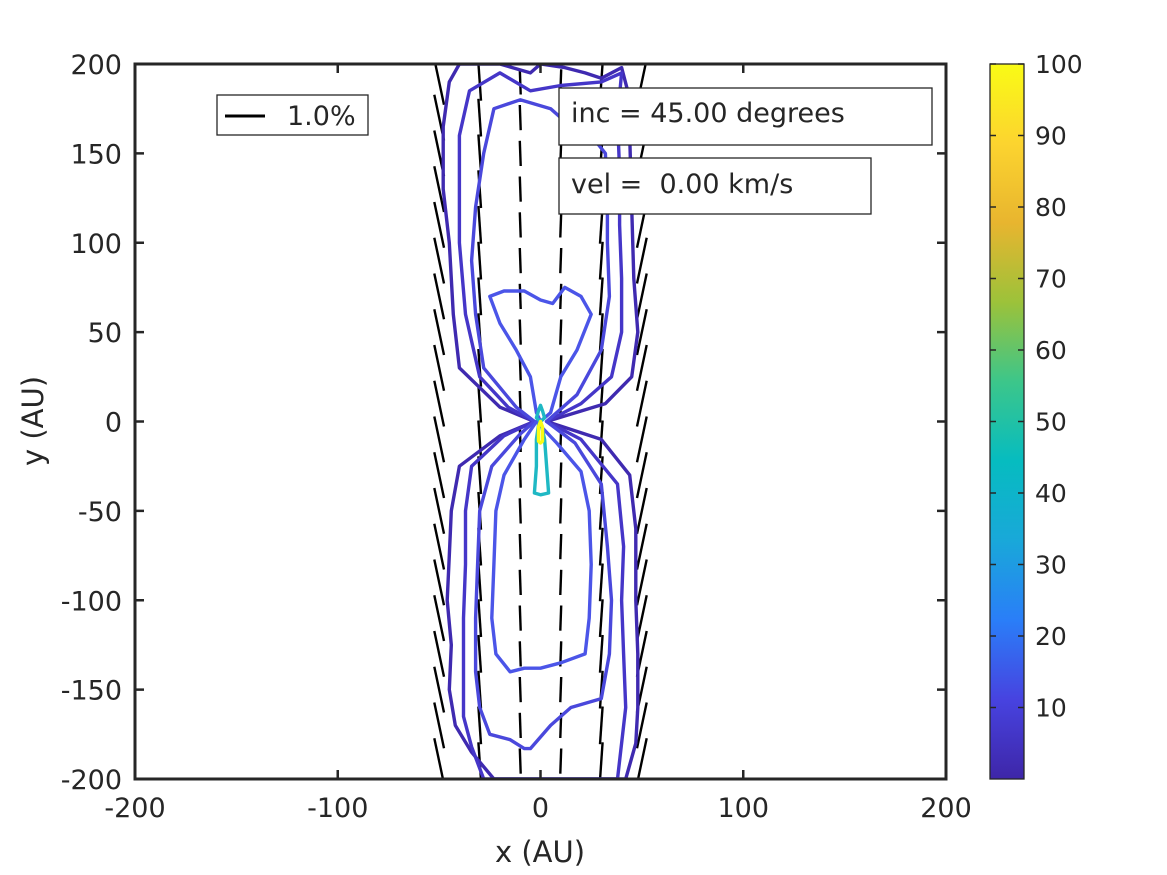 This screenshot has width=1167, height=875. What do you see at coordinates (91, 423) in the screenshot?
I see `y-tick-labels: 200 150 100 50 0 -50 -100 -150 -200` at bounding box center [91, 423].